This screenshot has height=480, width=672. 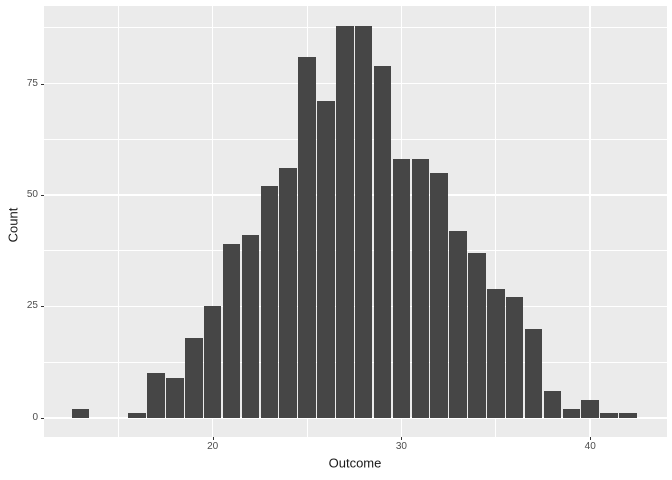 What do you see at coordinates (231, 330) in the screenshot?
I see `histogram-bar-x21` at bounding box center [231, 330].